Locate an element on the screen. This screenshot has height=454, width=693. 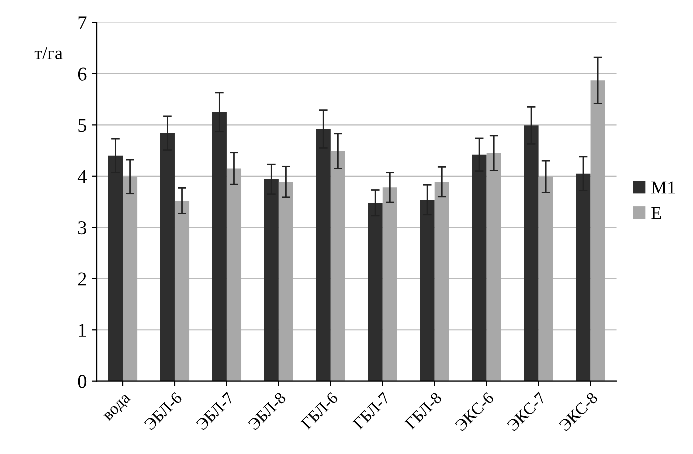
y-tick-label: 0 is located at coordinates (82, 381).